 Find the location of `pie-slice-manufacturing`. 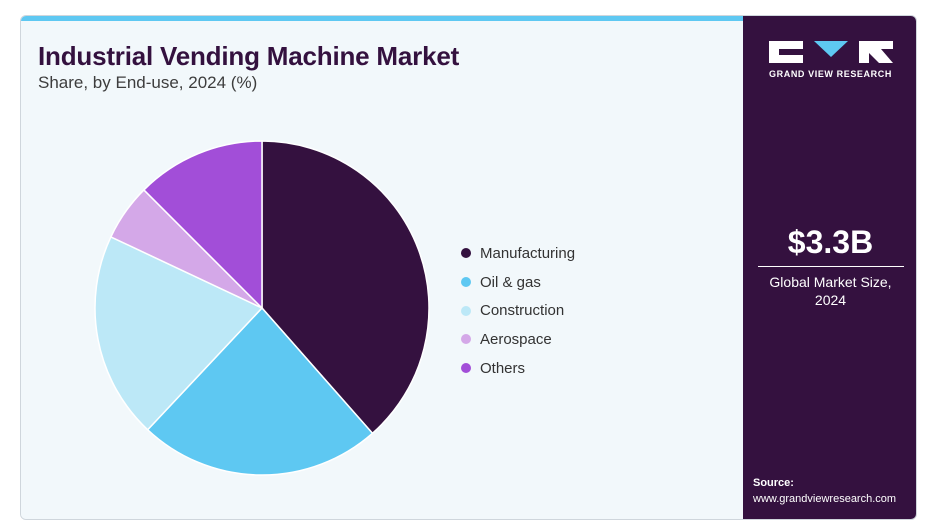

pie-slice-manufacturing is located at coordinates (345, 287).